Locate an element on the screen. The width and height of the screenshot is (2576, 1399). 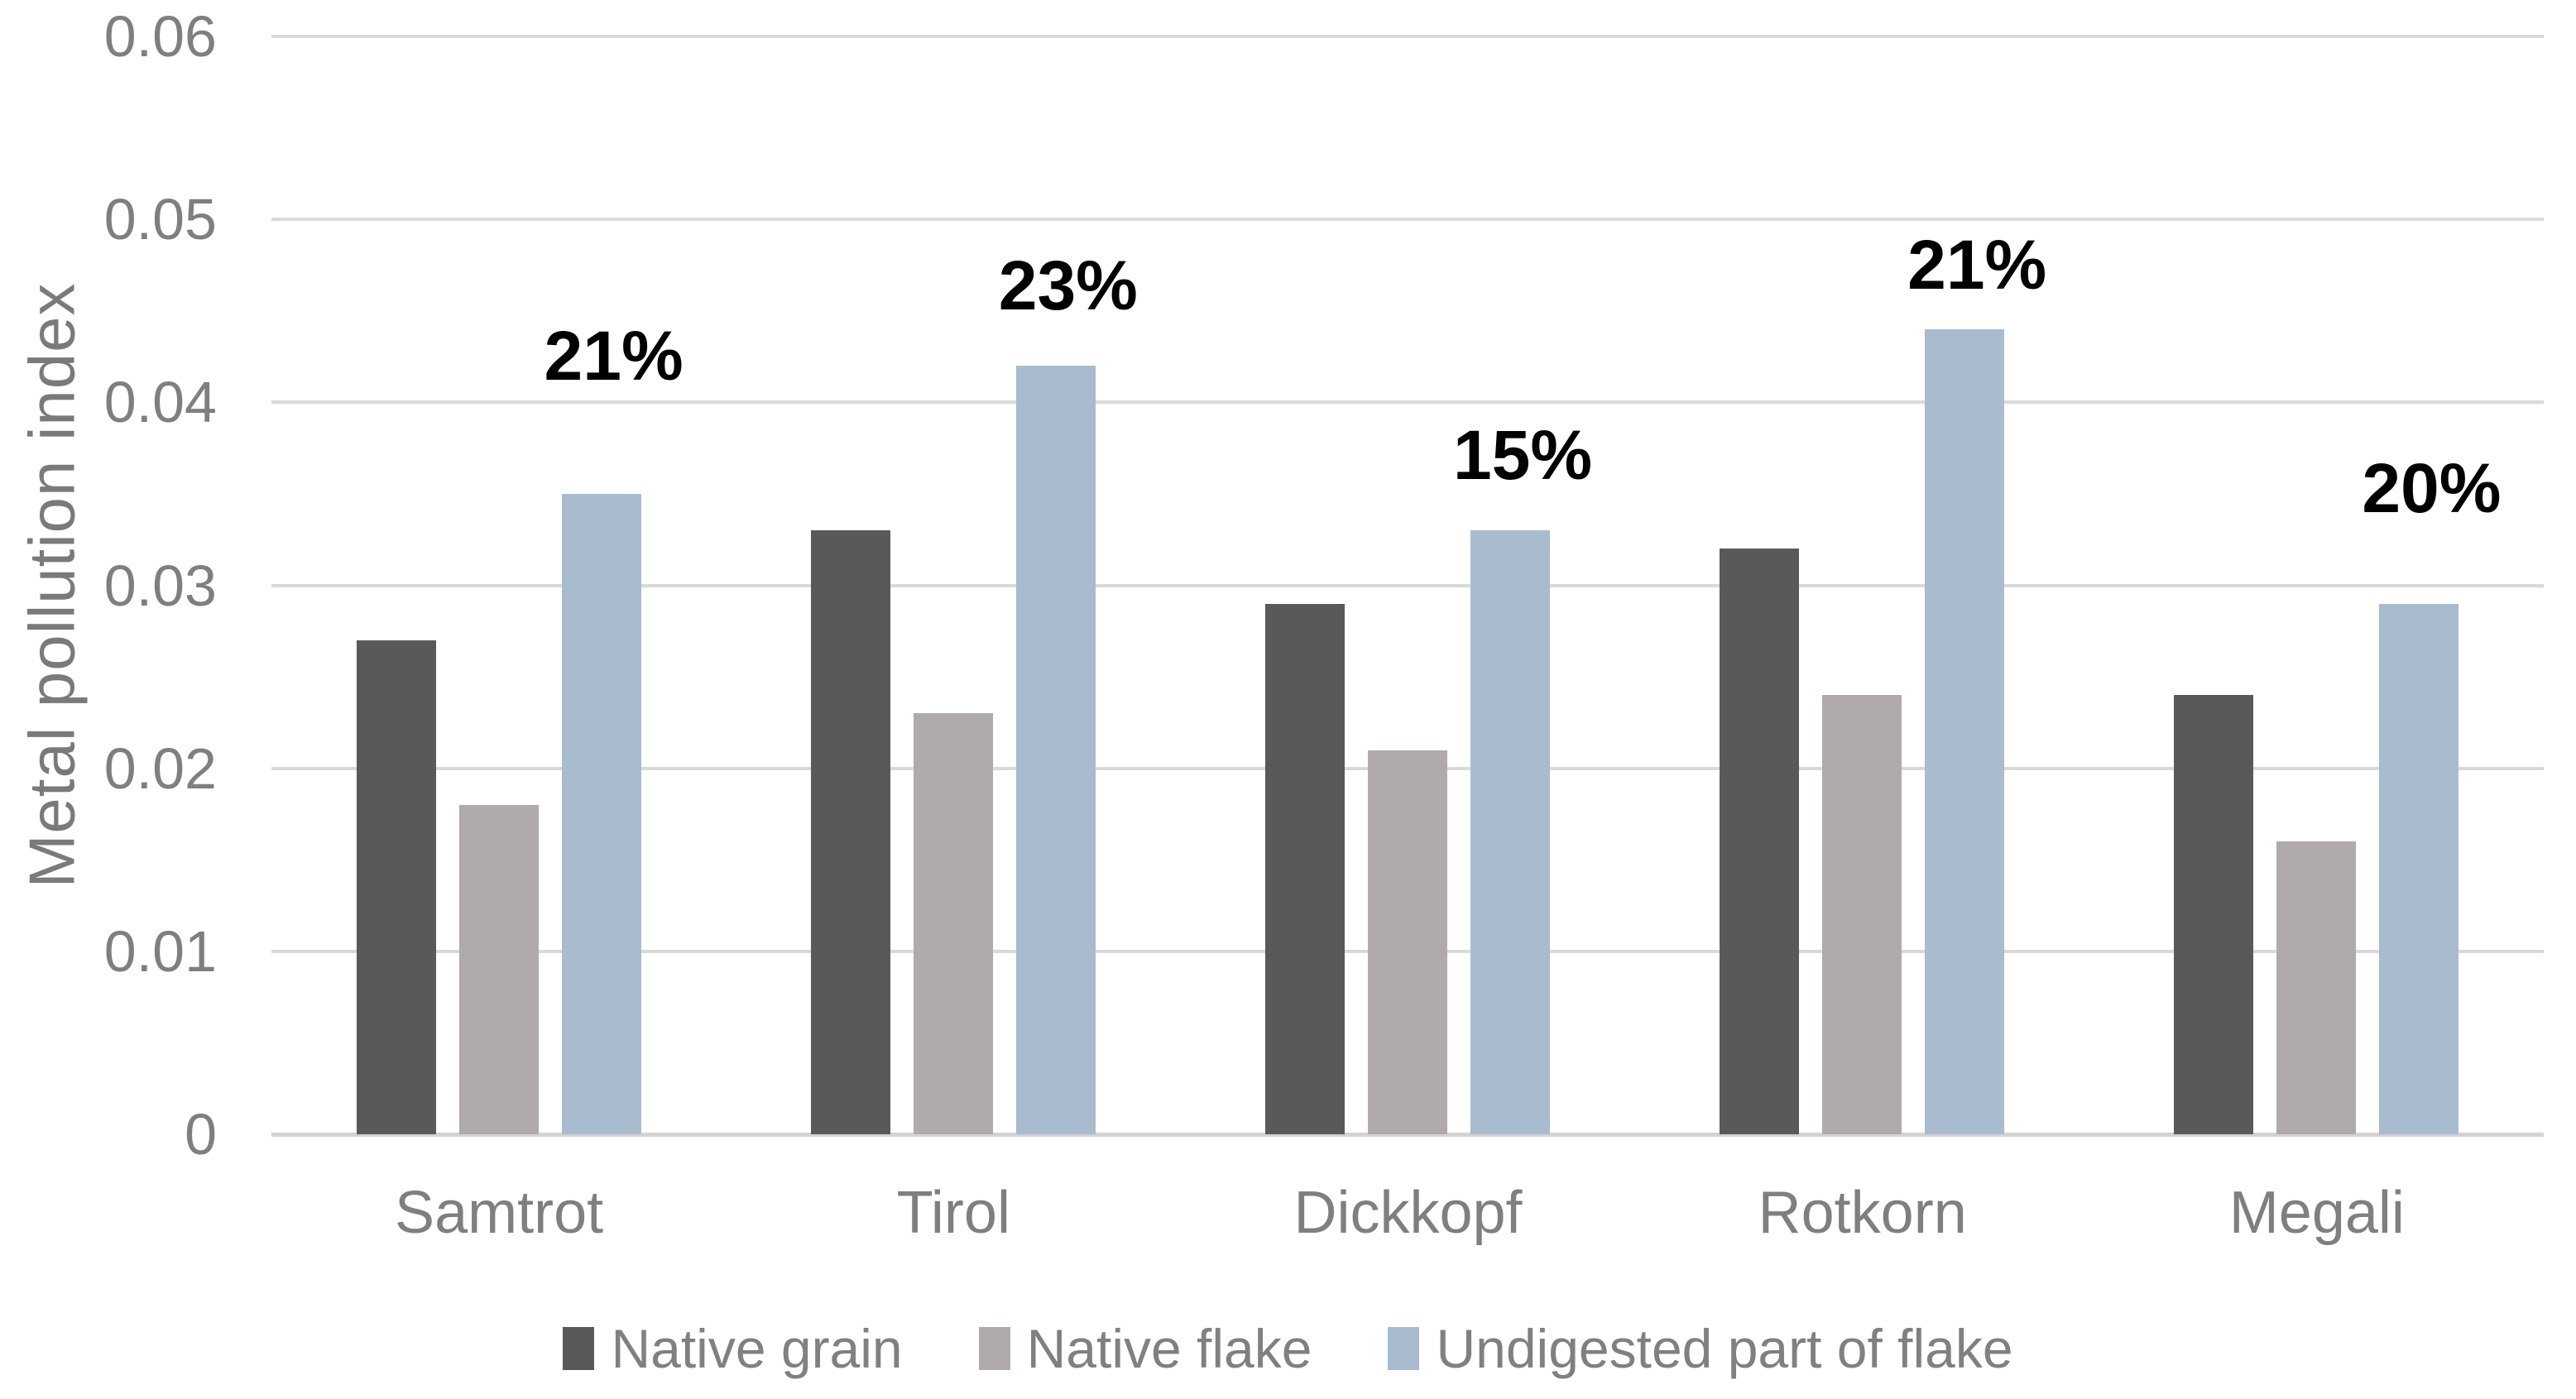
legend-swatch-native-grain is located at coordinates (579, 1348).